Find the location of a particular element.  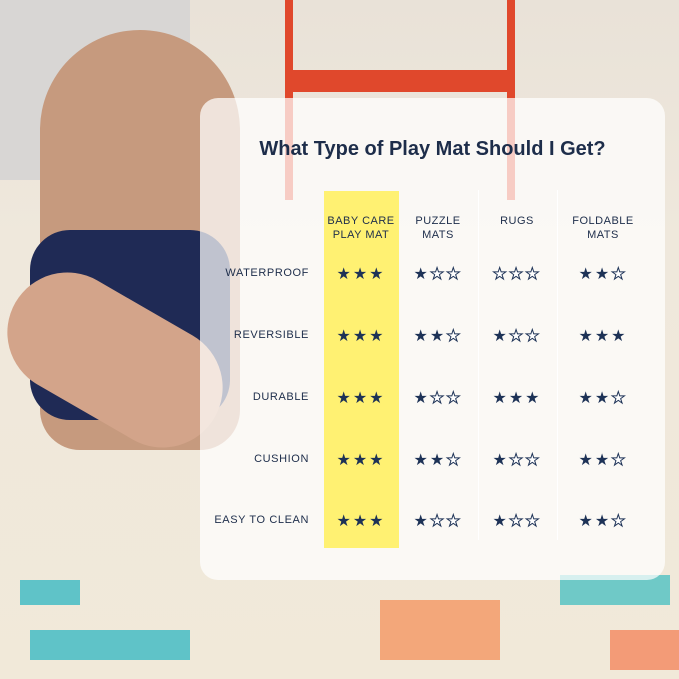

column-header: PUZZLE MATS is located at coordinates (438, 228).